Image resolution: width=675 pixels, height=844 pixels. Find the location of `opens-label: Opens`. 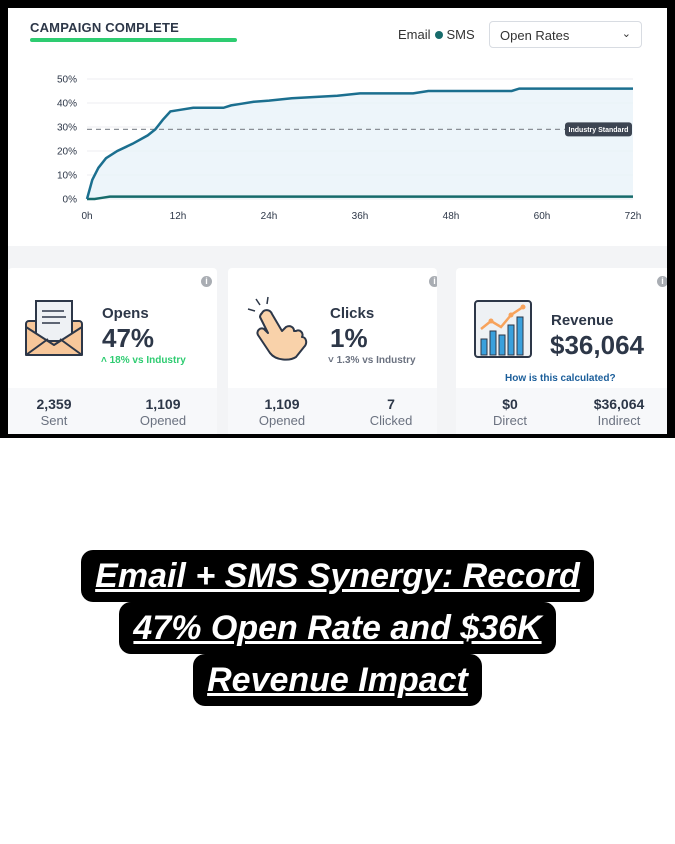

opens-label: Opens is located at coordinates (125, 313).